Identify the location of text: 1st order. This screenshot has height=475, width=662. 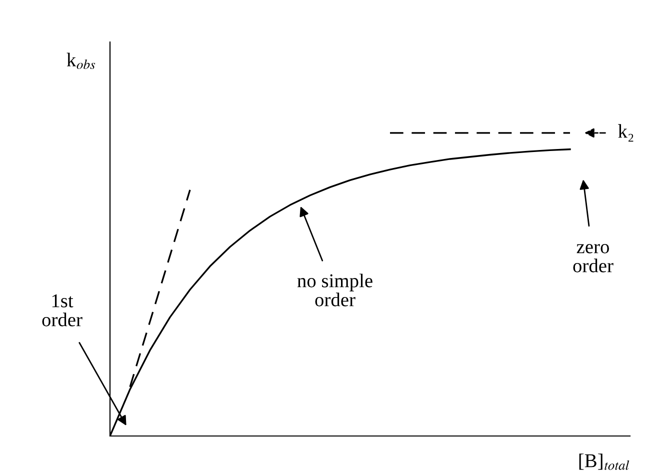
(62, 310).